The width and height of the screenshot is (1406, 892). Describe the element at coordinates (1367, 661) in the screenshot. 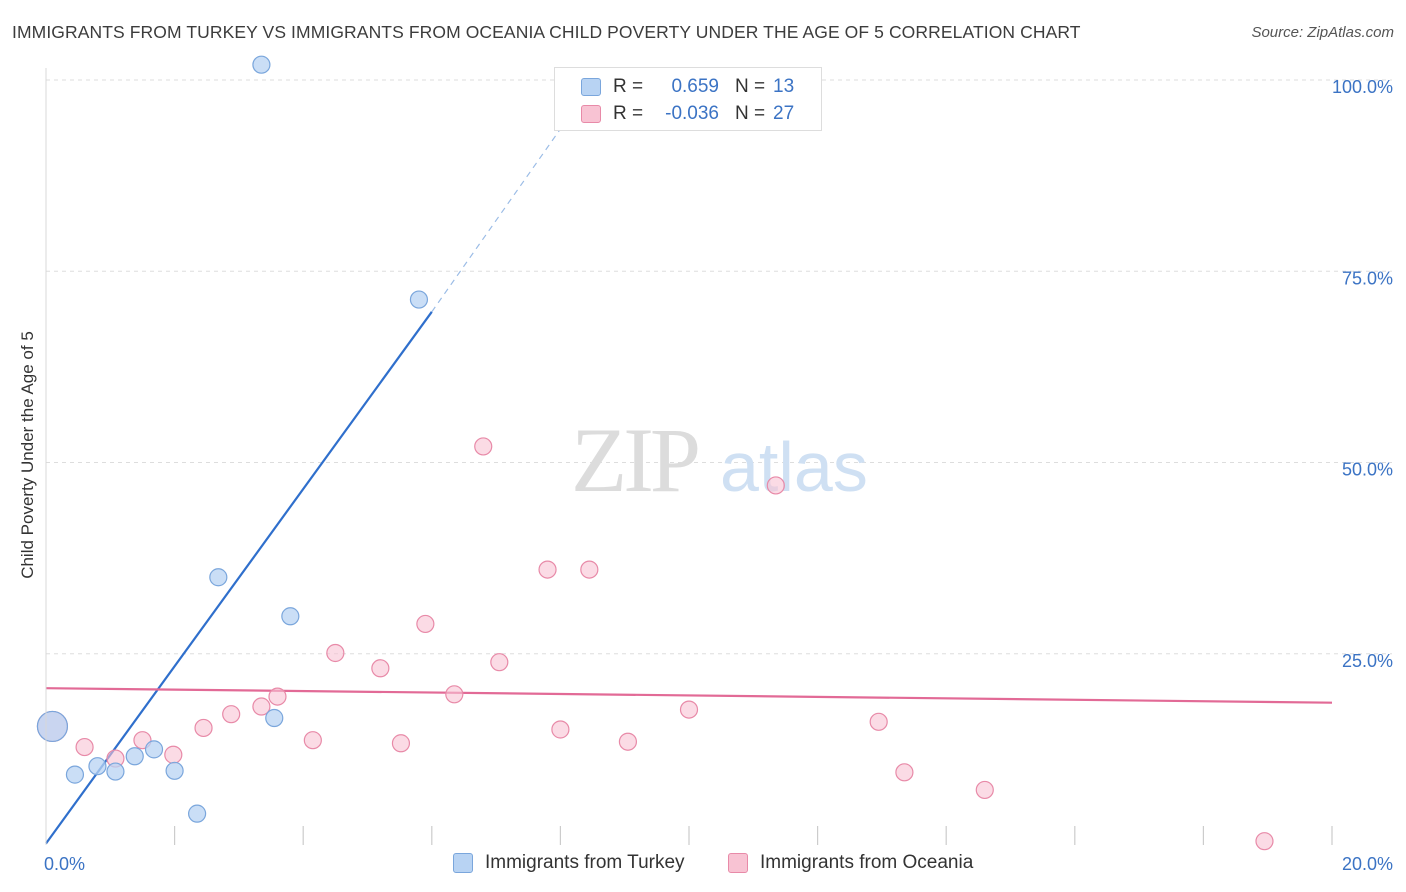

I see `y-tick-label: 25.0%` at that location.